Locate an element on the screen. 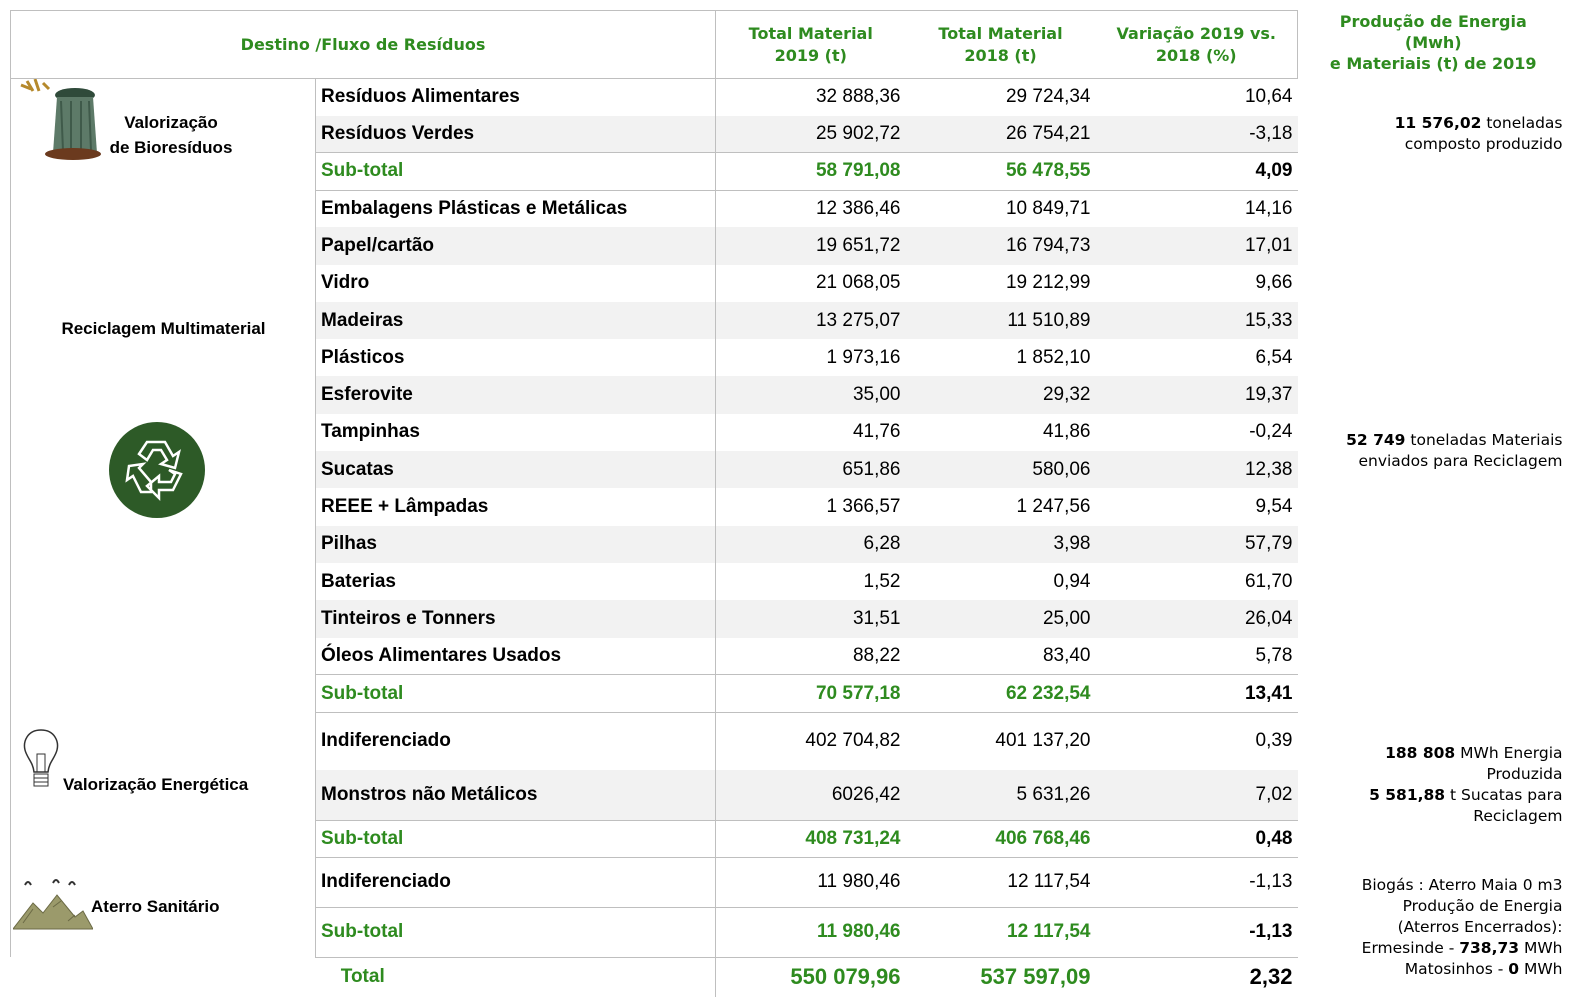  total-2018: 83,40 is located at coordinates (1066, 655).